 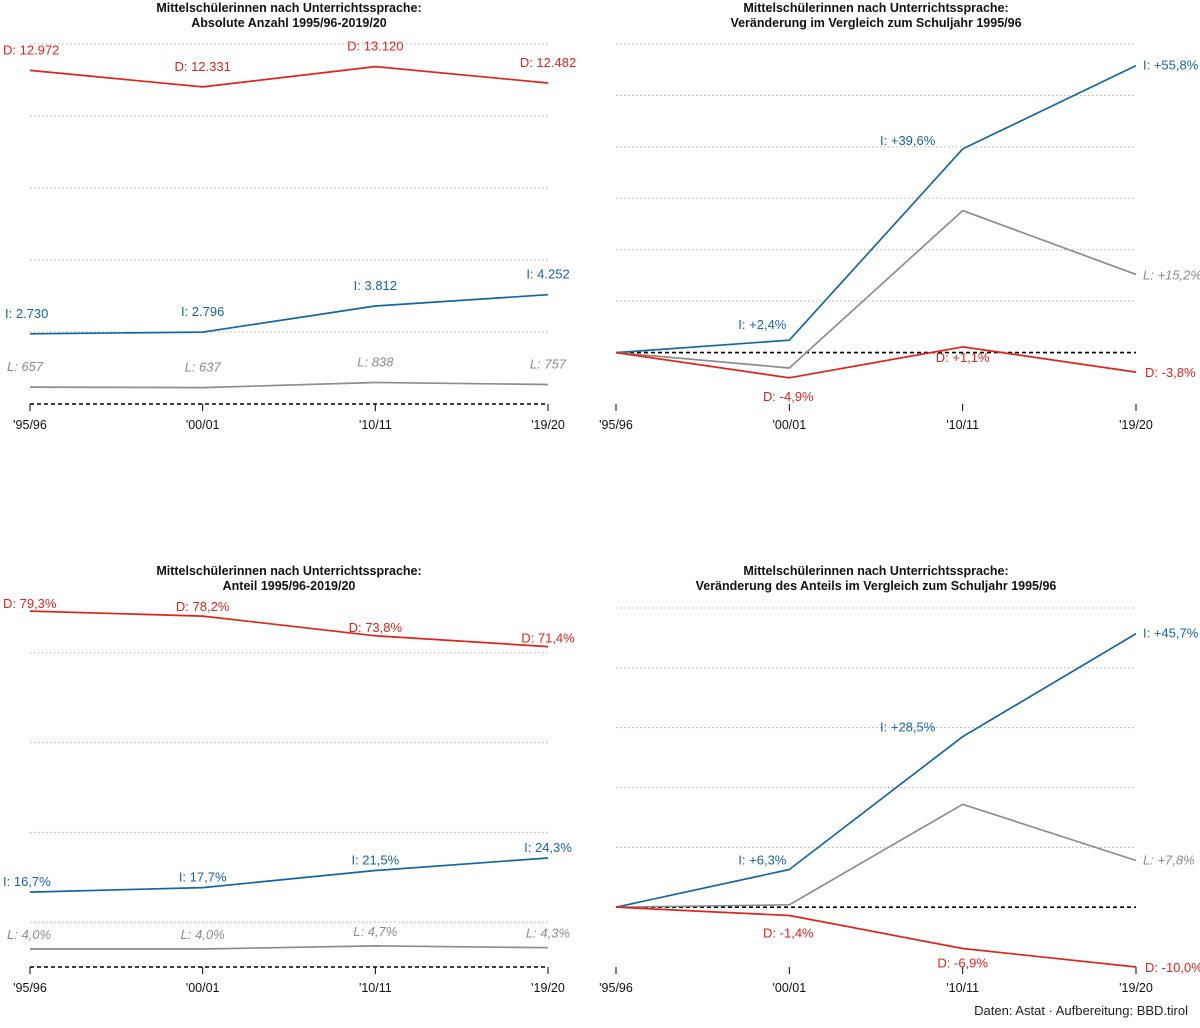 What do you see at coordinates (788, 933) in the screenshot?
I see `data-label-D: D: -1,4%` at bounding box center [788, 933].